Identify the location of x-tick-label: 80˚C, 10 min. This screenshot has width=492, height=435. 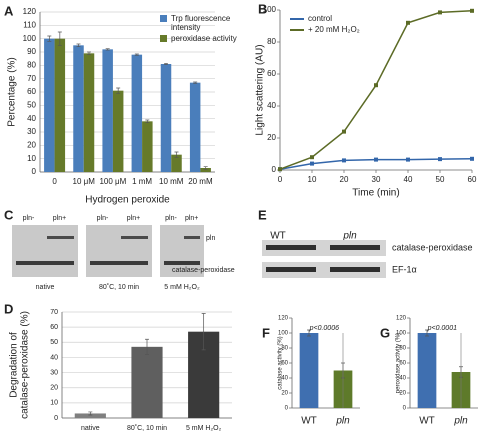
(147, 428).